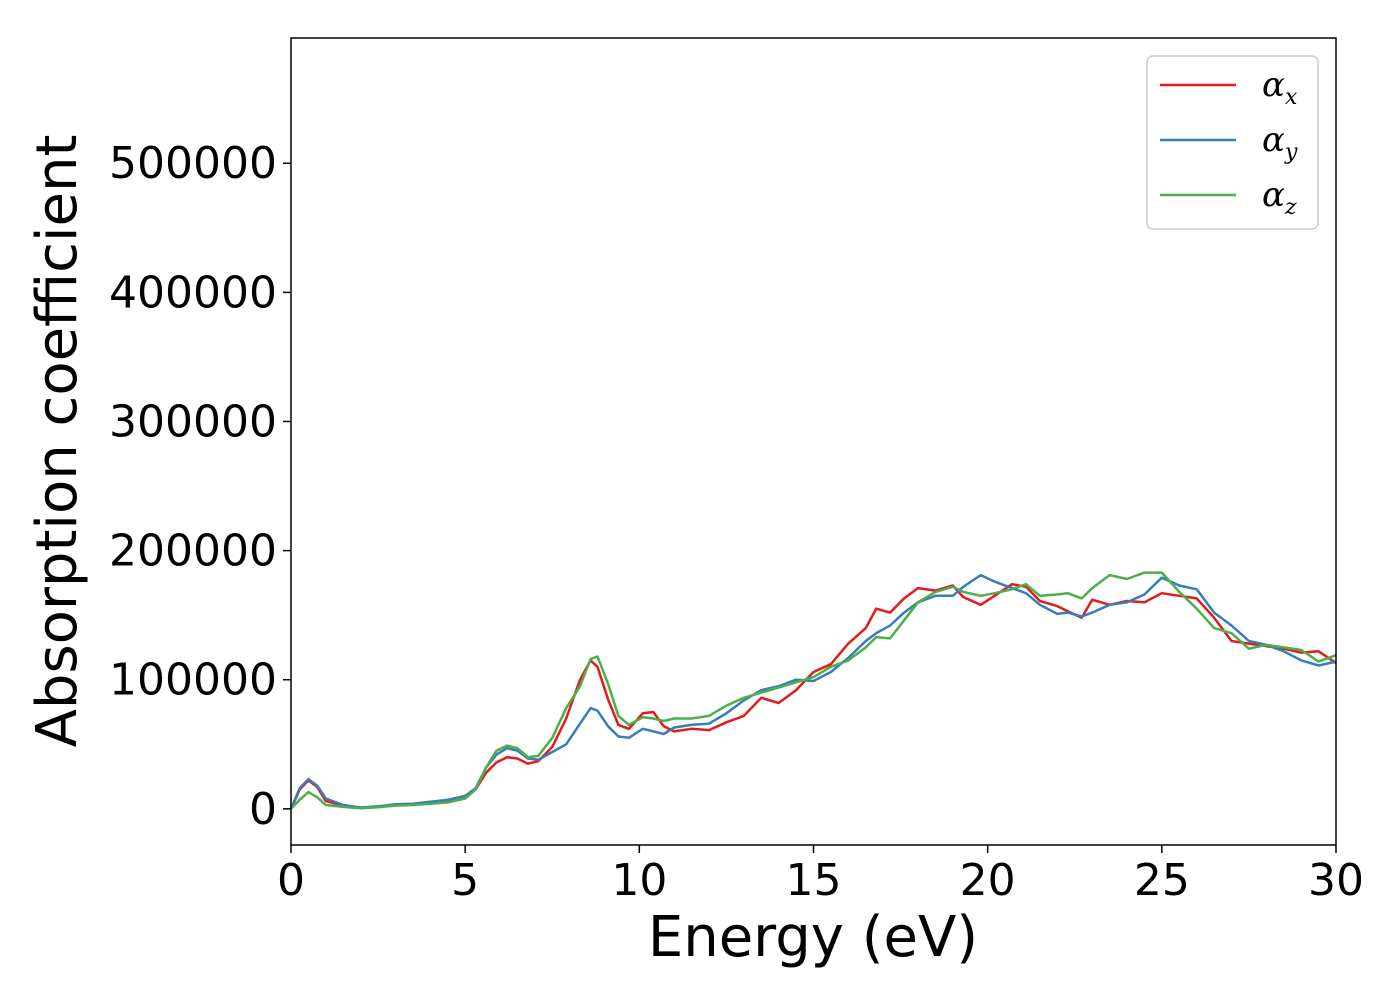  What do you see at coordinates (291, 880) in the screenshot?
I see `x-tick-label: 0` at bounding box center [291, 880].